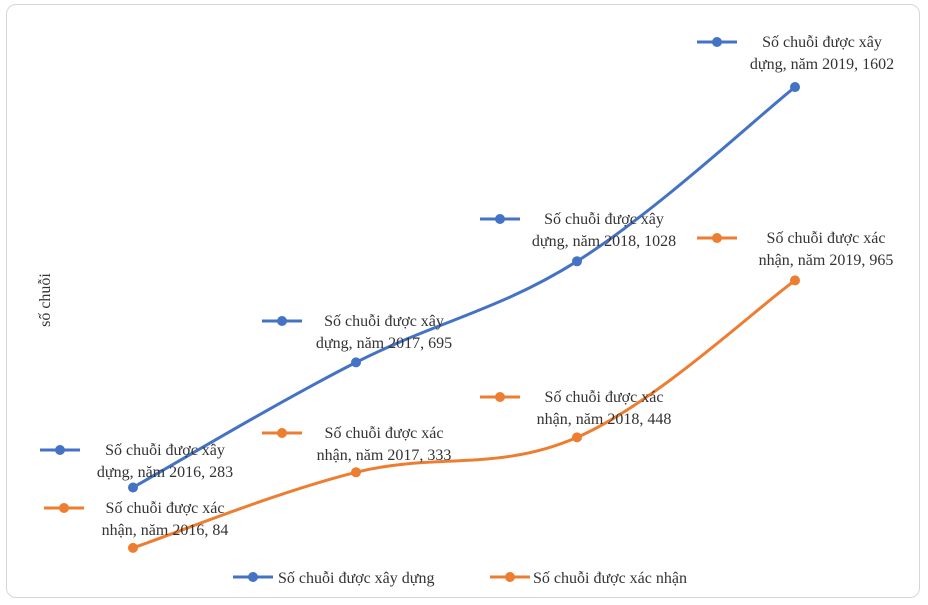 This screenshot has width=928, height=605. Describe the element at coordinates (795, 249) in the screenshot. I see `data-label-s1-3: Số chuỗi được xác nhận, năm 2019, 965` at that location.